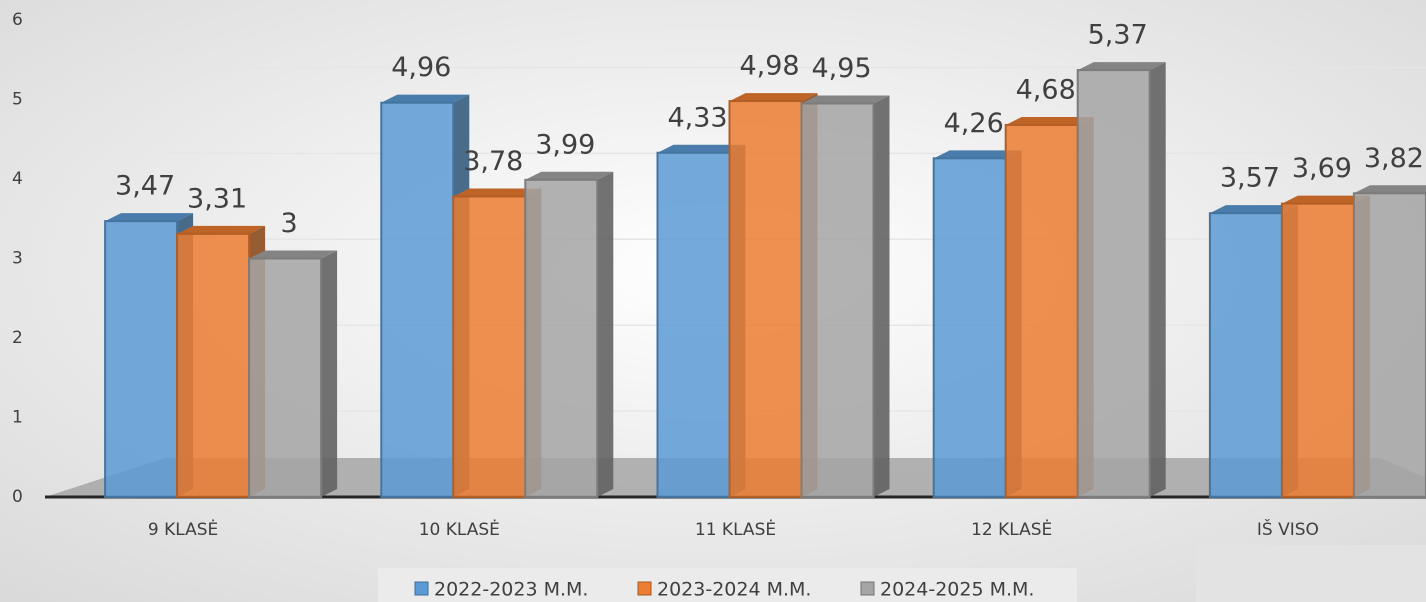  What do you see at coordinates (17, 418) in the screenshot?
I see `y-tick-label: 1` at bounding box center [17, 418].